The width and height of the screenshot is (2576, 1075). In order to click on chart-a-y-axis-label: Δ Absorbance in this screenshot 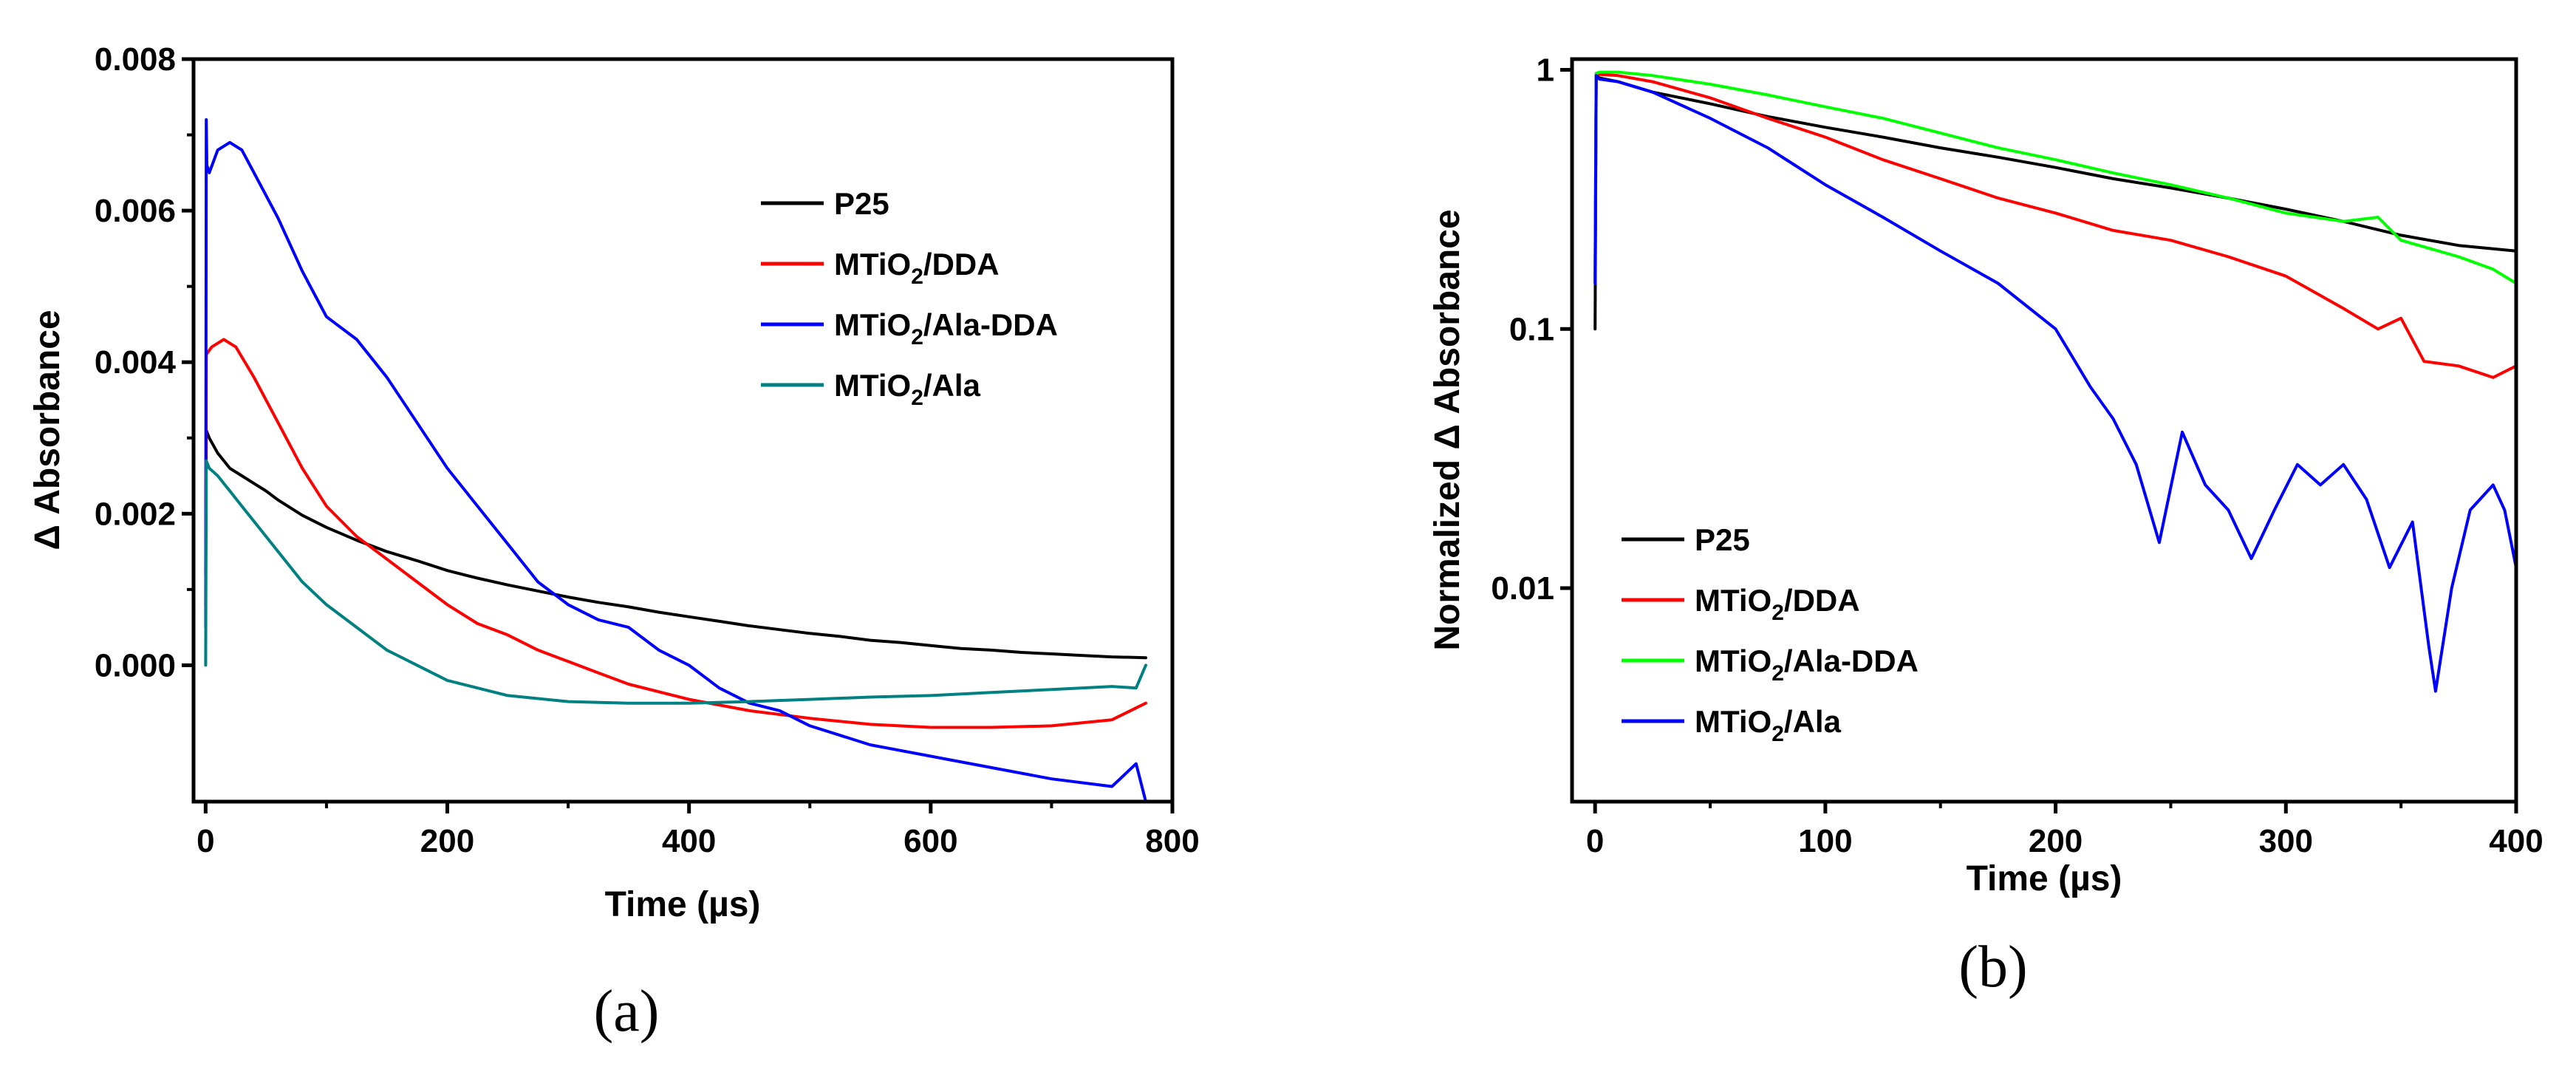, I will do `click(47, 430)`.